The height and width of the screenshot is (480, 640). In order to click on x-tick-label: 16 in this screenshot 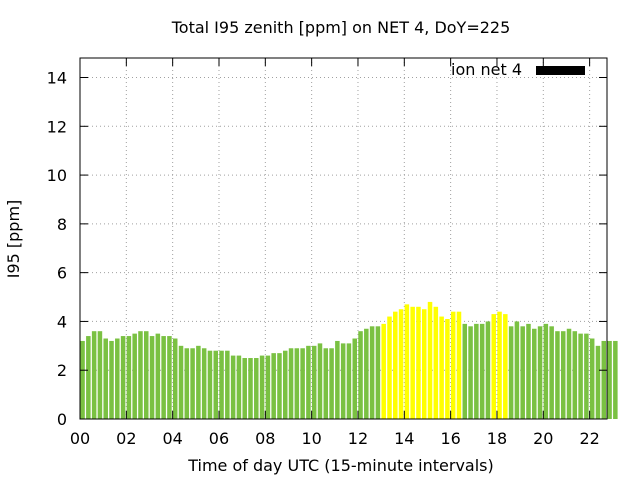, I will do `click(450, 438)`.